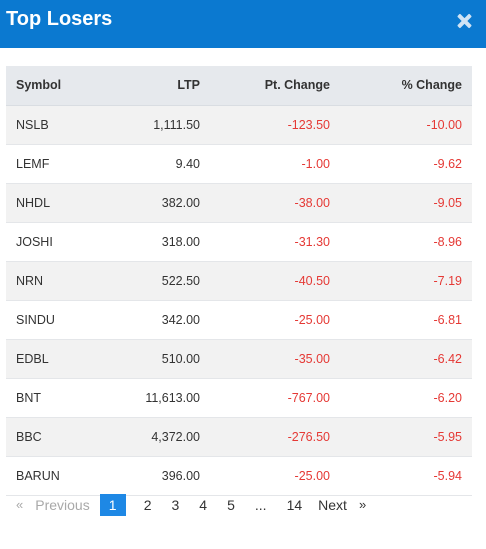  Describe the element at coordinates (180, 358) in the screenshot. I see `ltp-cell: 510.00` at that location.